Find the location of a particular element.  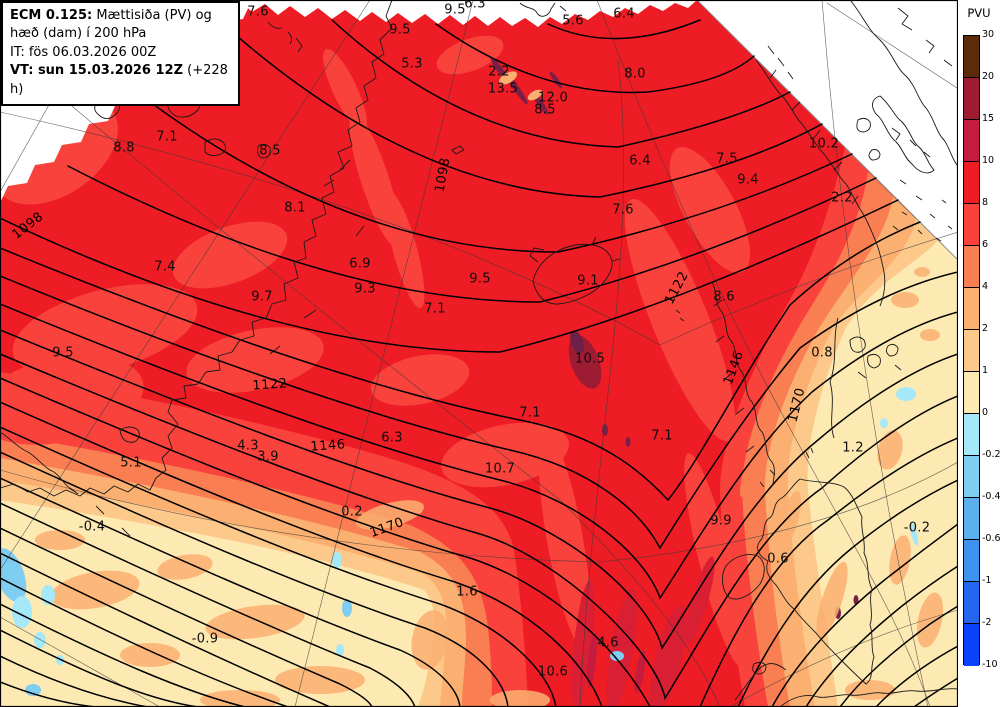

legend-line-3: IT: fös 06.03.2026 00Z is located at coordinates (83, 52).